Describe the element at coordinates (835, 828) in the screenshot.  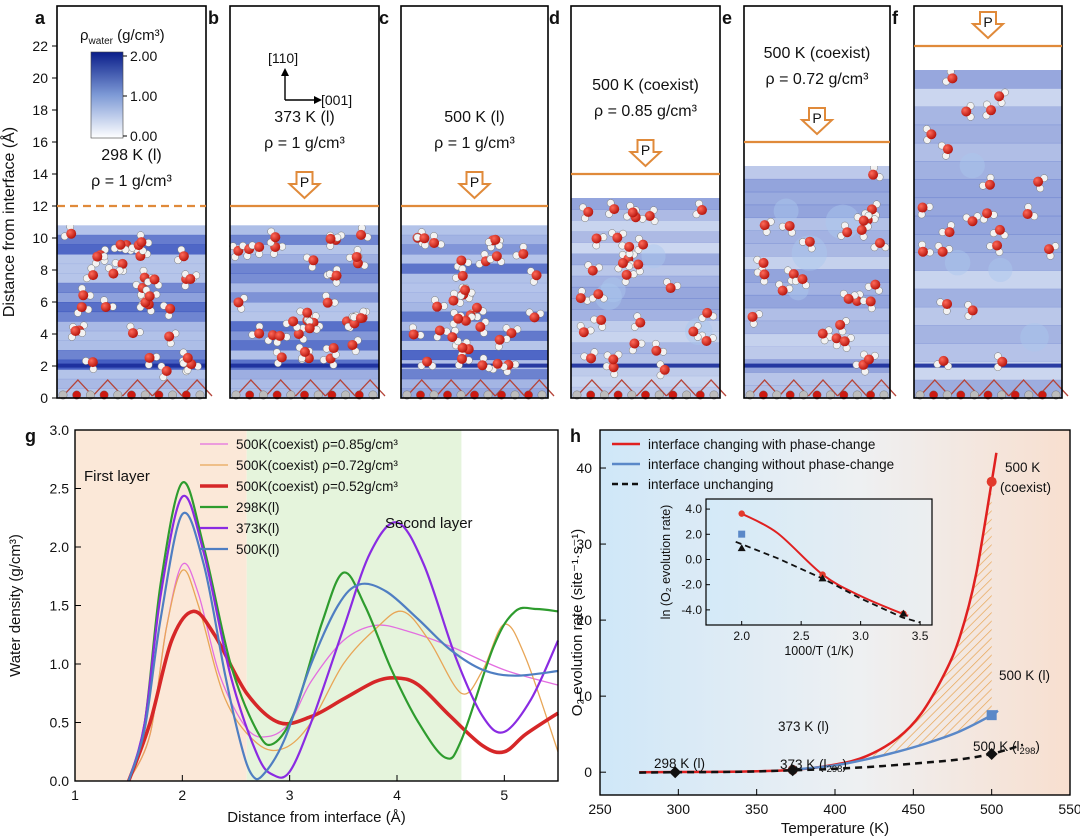
I see `x-axis-label: Temperature (K)` at that location.